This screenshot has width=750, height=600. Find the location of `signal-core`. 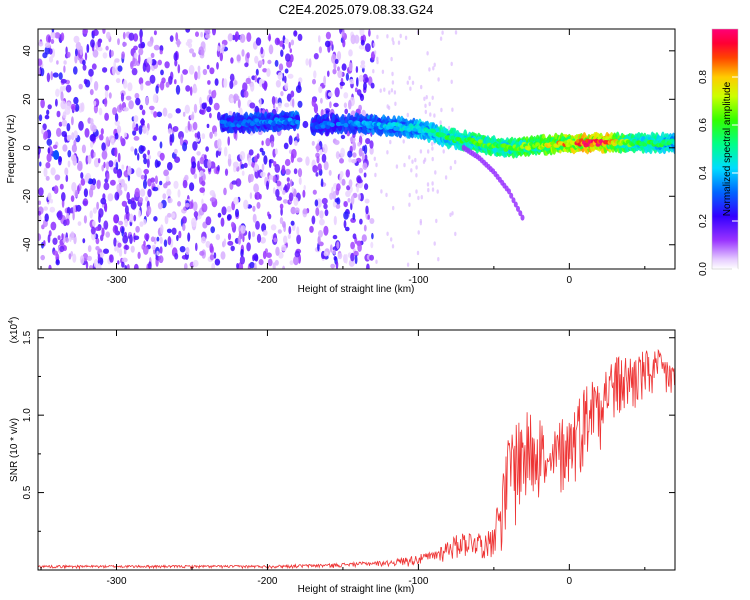

signal-core is located at coordinates (418, 127).